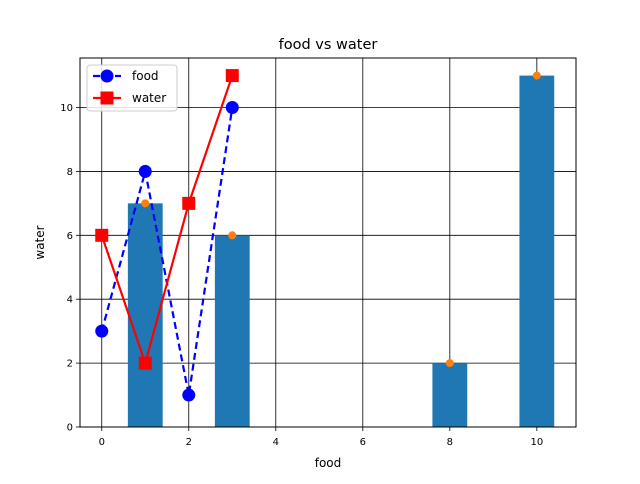 Image resolution: width=640 pixels, height=484 pixels. What do you see at coordinates (149, 98) in the screenshot?
I see `legend-label-water: water` at bounding box center [149, 98].